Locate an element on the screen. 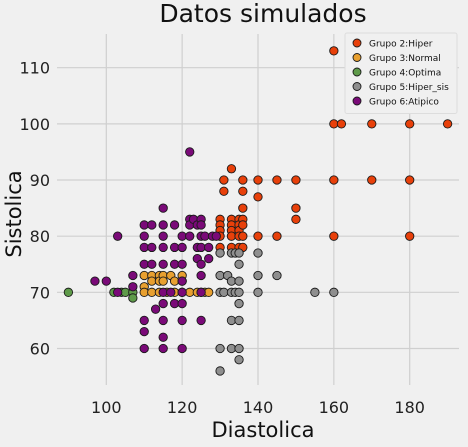 Image resolution: width=468 pixels, height=447 pixels. y-tick-label: 100 is located at coordinates (34, 124).